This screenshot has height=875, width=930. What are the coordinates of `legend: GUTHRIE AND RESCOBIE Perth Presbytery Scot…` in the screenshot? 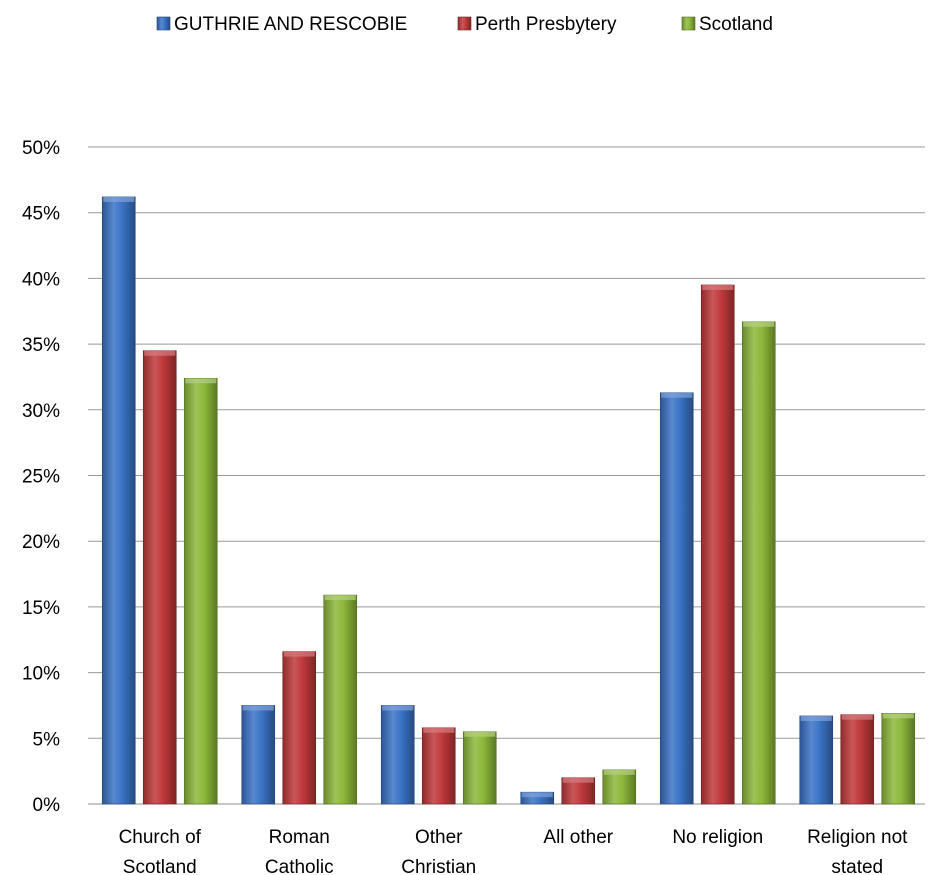 It's located at (464, 24).